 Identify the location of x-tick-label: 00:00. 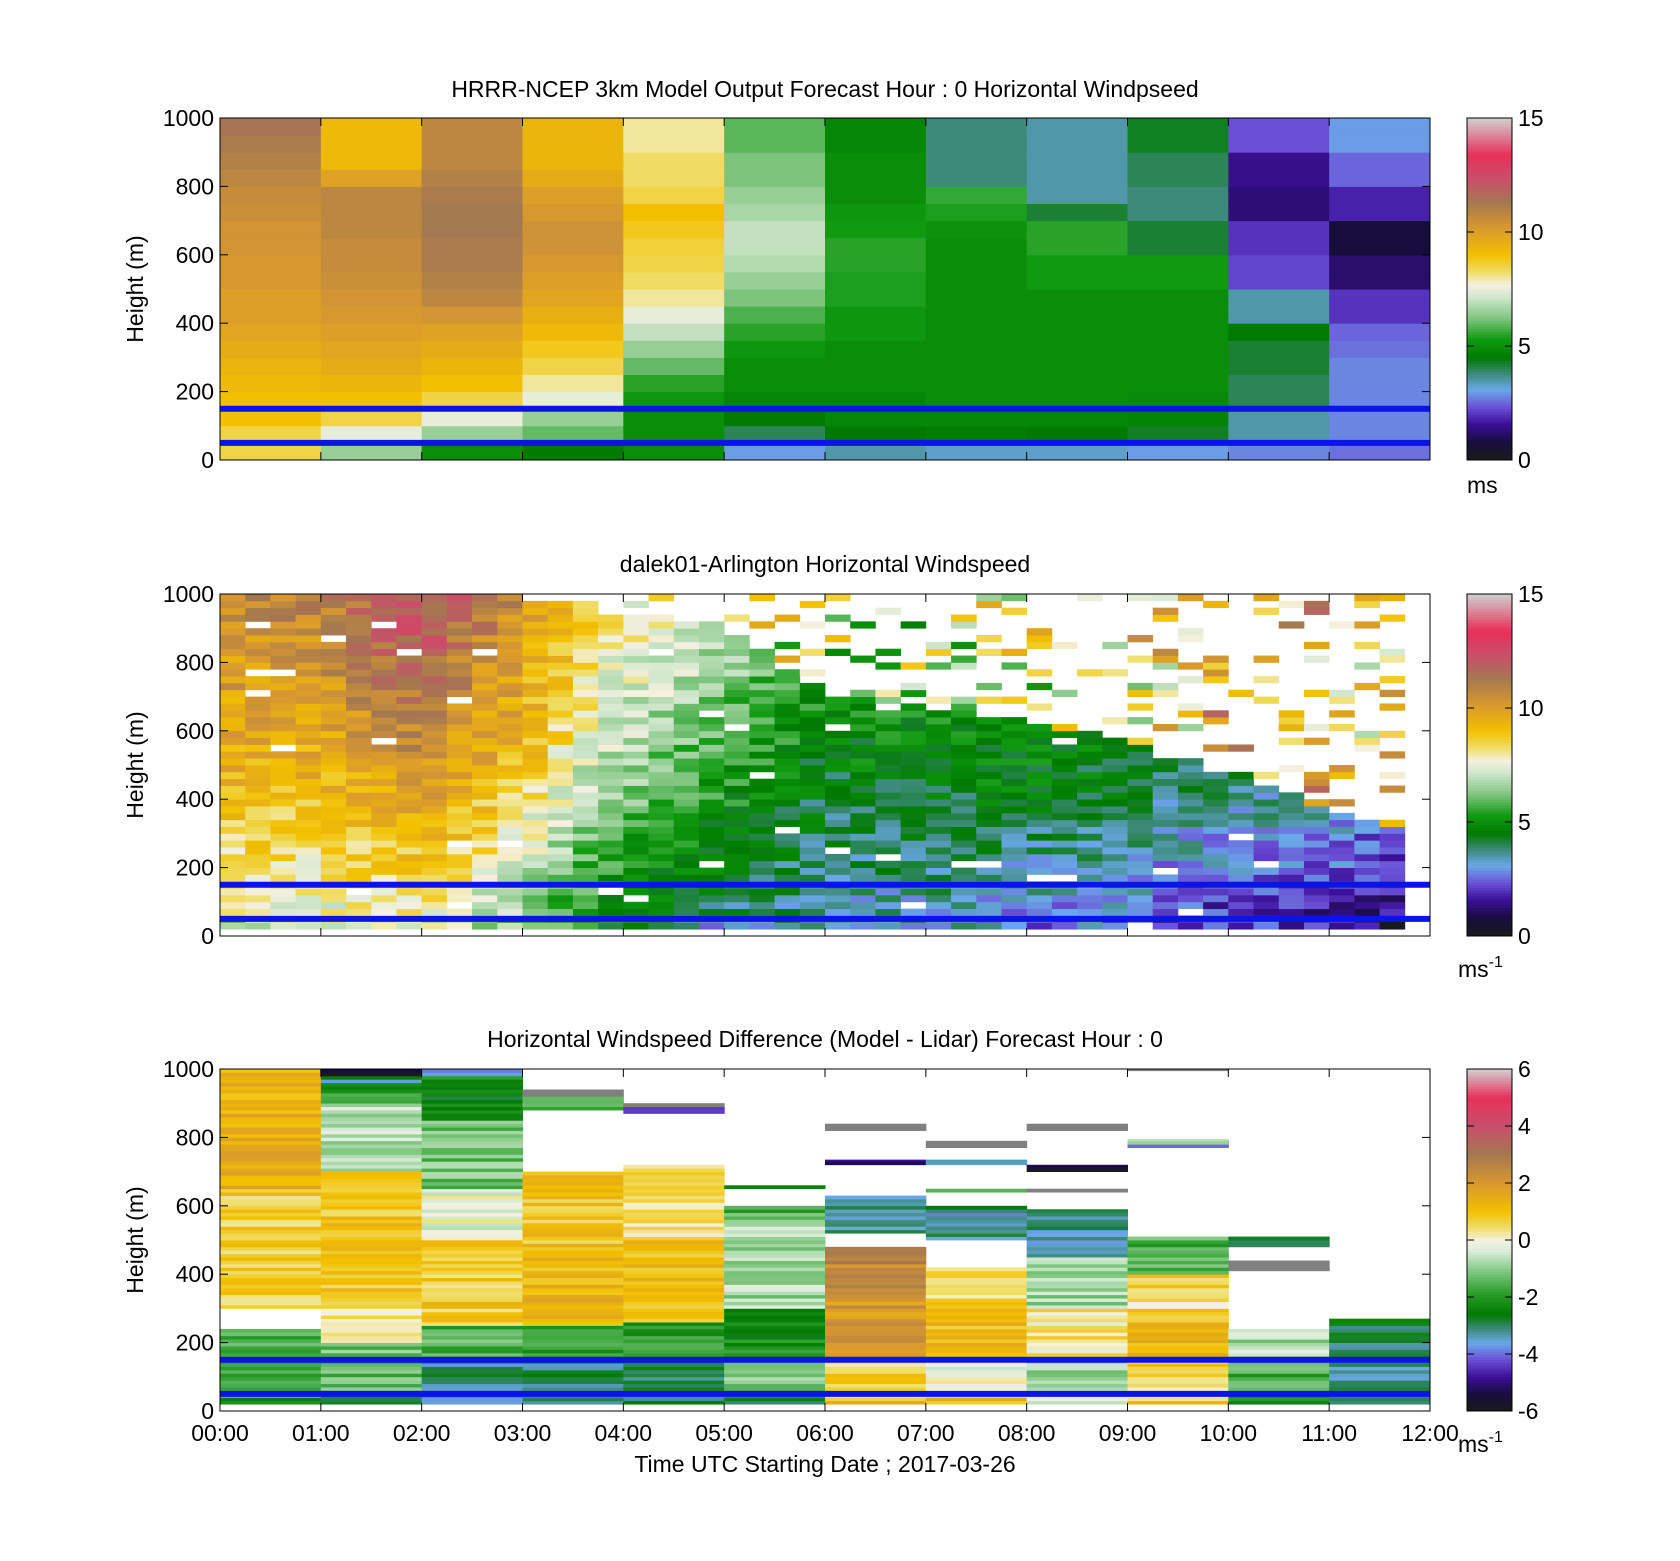
(220, 1433).